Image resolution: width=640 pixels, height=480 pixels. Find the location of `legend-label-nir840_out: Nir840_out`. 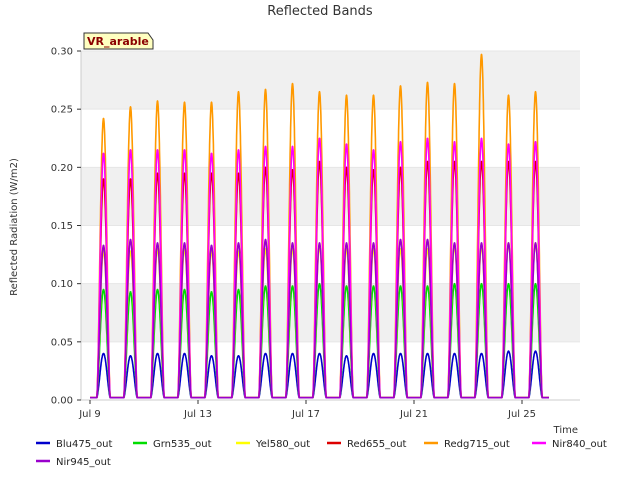

legend-label-nir840_out: Nir840_out is located at coordinates (579, 444).